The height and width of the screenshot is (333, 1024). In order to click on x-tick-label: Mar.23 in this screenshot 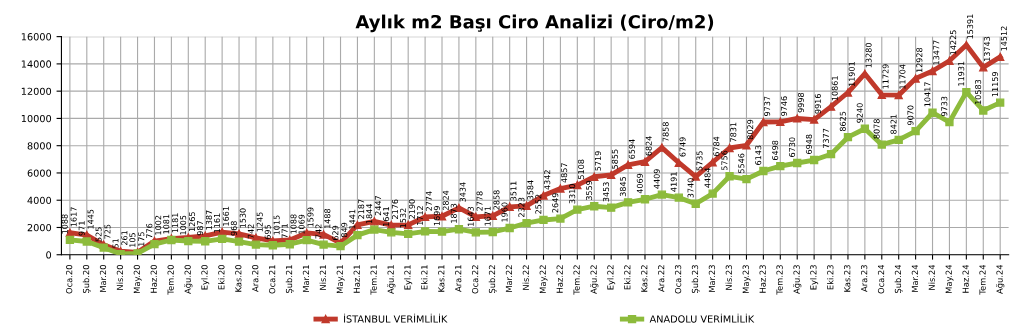, I will do `click(712, 278)`.